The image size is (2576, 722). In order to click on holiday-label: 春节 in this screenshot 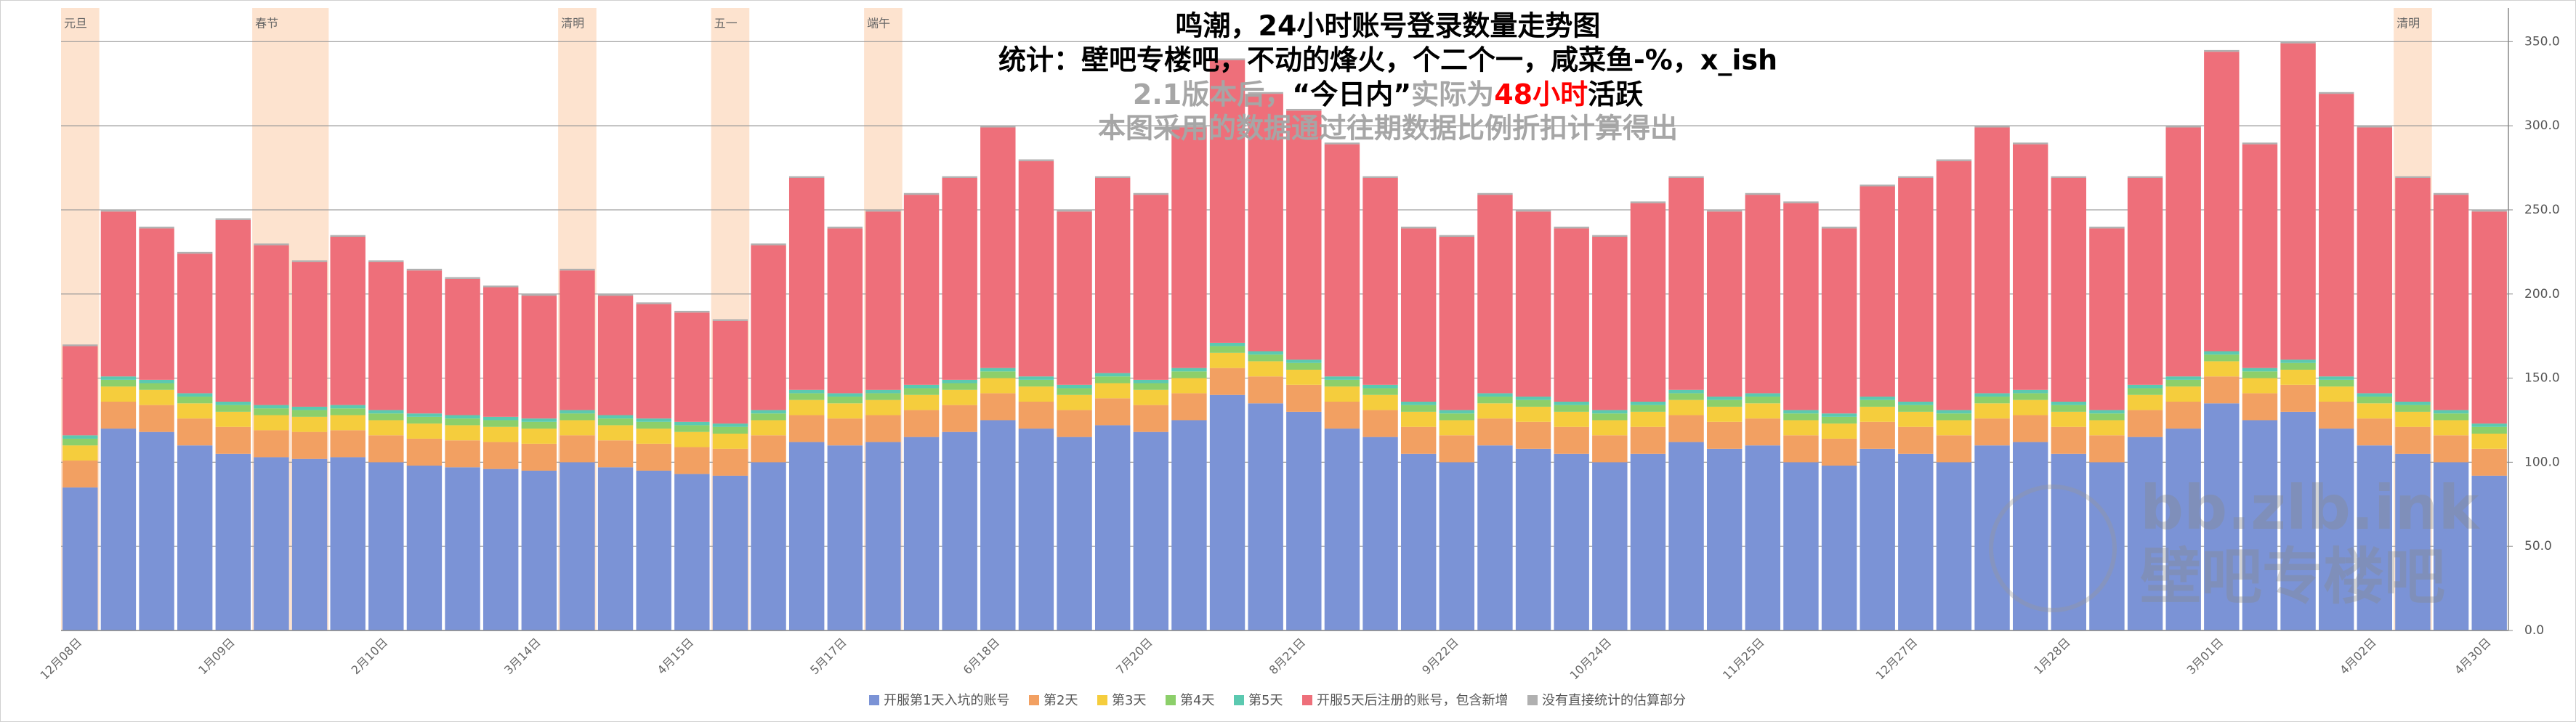, I will do `click(267, 24)`.